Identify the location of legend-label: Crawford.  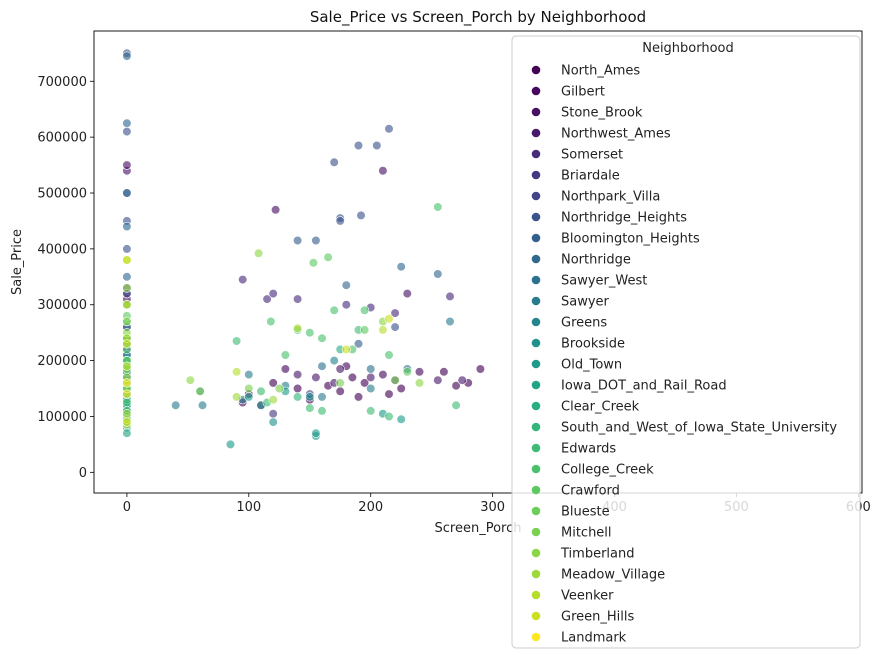
(590, 491).